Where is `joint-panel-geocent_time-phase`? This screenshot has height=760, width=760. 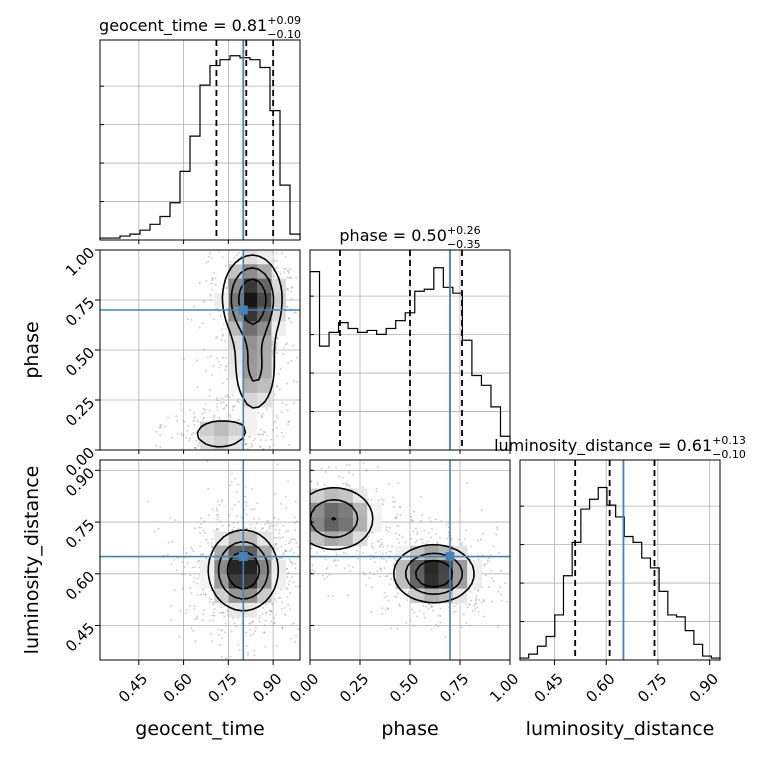
joint-panel-geocent_time-phase is located at coordinates (200, 350).